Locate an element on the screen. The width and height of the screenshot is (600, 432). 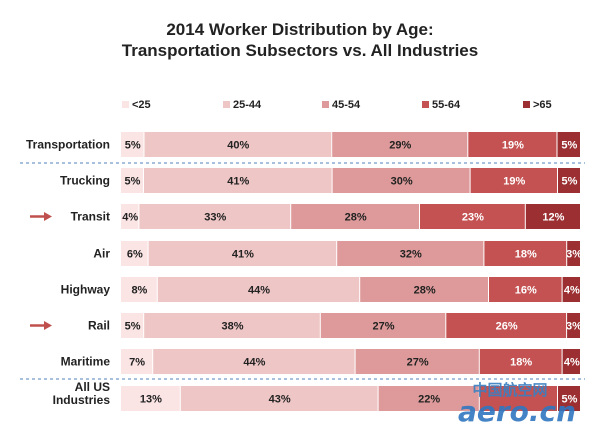
chart-title: 2014 Worker Distribution by Age: is located at coordinates (300, 29).